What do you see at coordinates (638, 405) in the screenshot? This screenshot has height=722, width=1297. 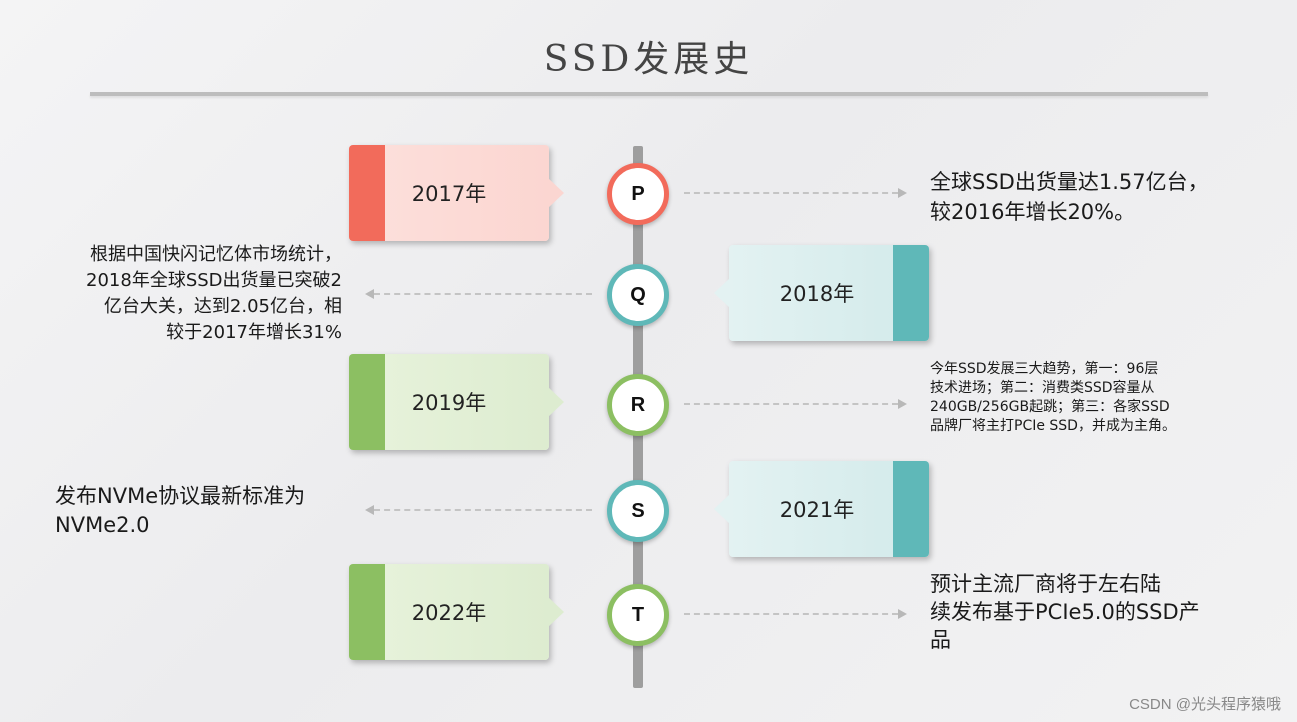 I see `timeline-node-r: R` at bounding box center [638, 405].